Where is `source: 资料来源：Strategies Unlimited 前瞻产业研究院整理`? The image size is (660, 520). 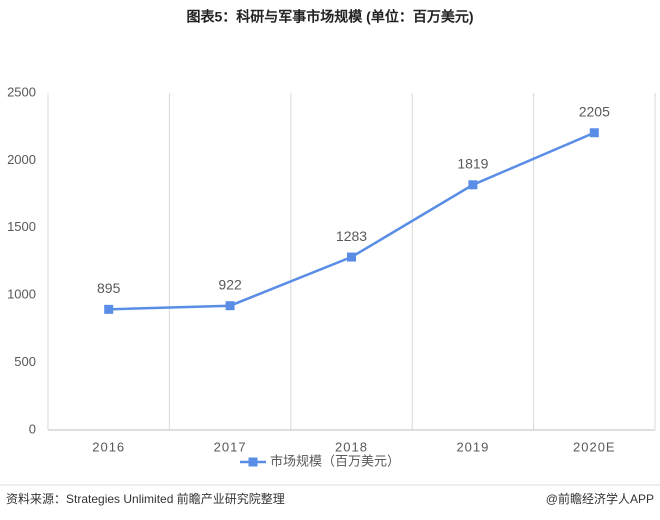 source: 资料来源：Strategies Unlimited 前瞻产业研究院整理 is located at coordinates (145, 498).